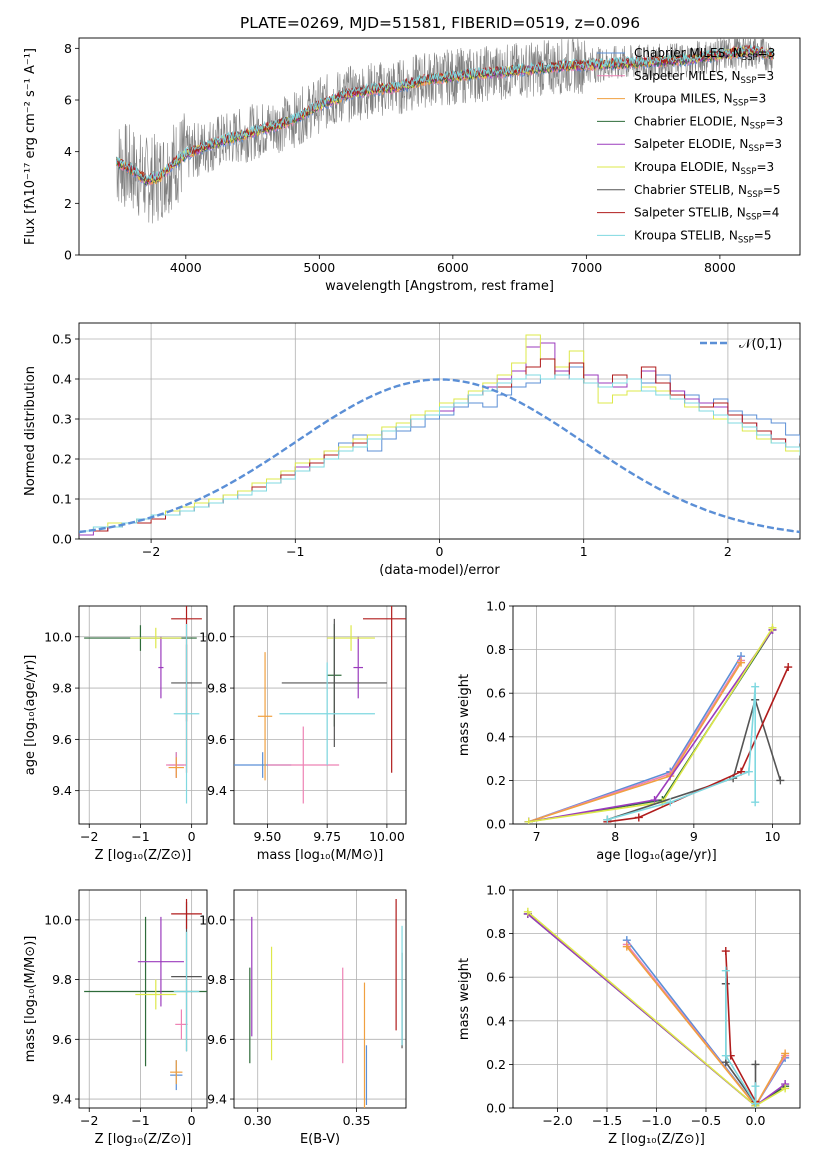 The height and width of the screenshot is (1170, 819). What do you see at coordinates (464, 999) in the screenshot?
I see `weight_vs_Z-ylabel: mass weight` at bounding box center [464, 999].